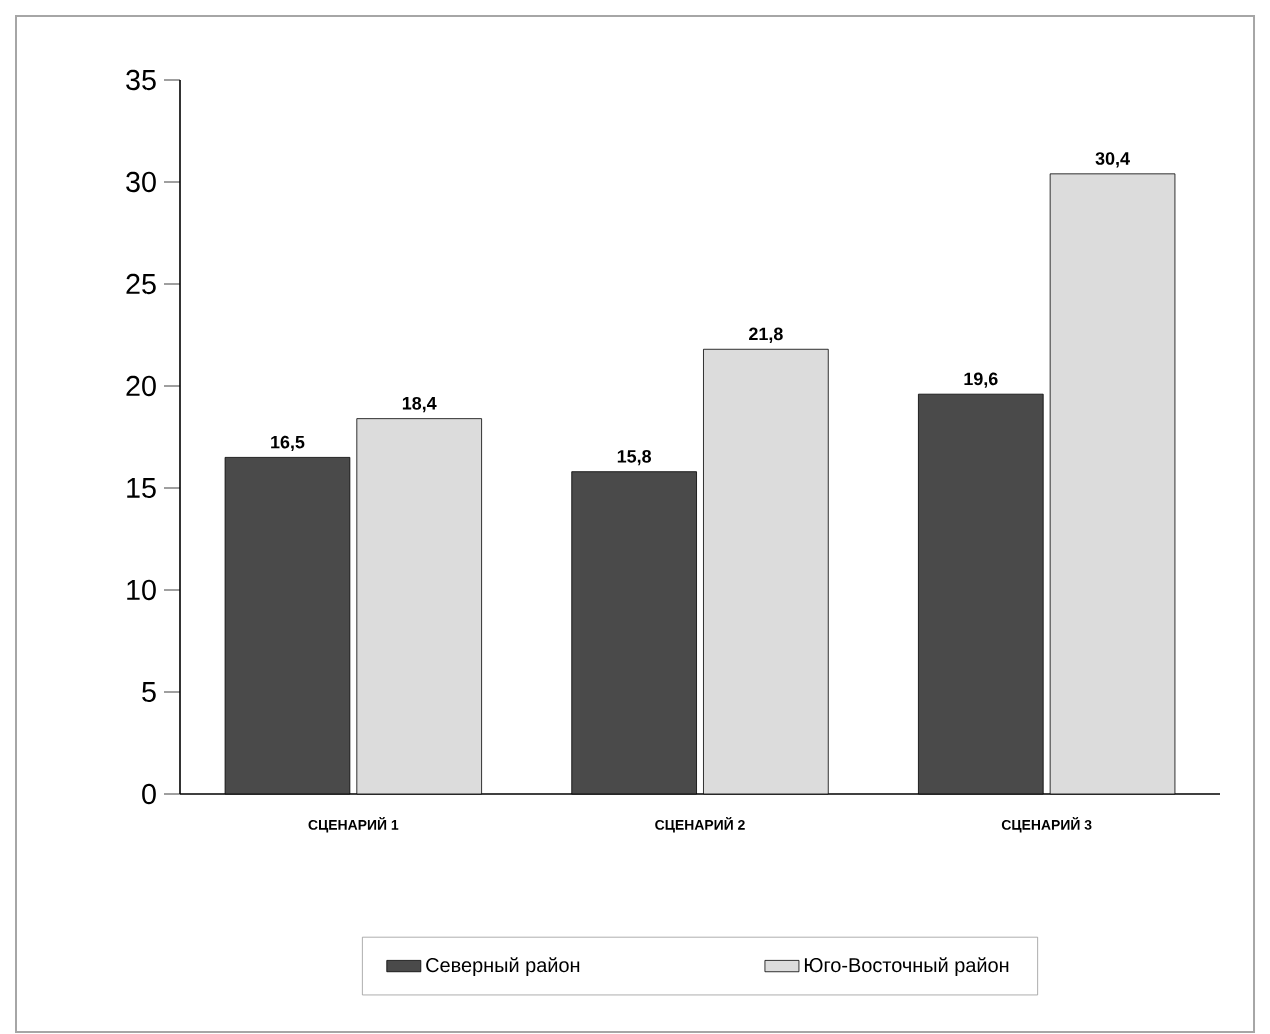 The height and width of the screenshot is (1034, 1270). Describe the element at coordinates (141, 284) in the screenshot. I see `y-tick-label: 25` at that location.